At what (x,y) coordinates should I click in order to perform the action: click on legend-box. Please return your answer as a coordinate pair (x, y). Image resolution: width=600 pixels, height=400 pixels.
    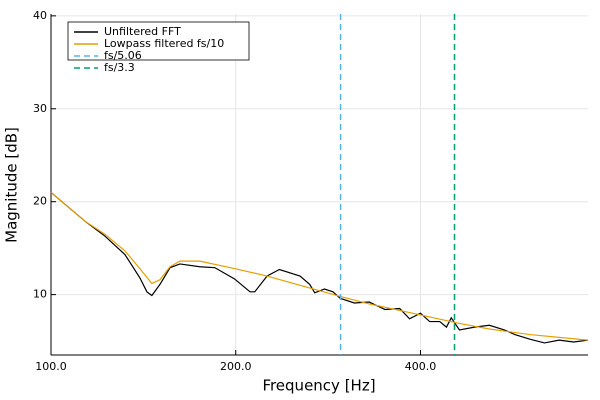
    Looking at the image, I should click on (158, 41).